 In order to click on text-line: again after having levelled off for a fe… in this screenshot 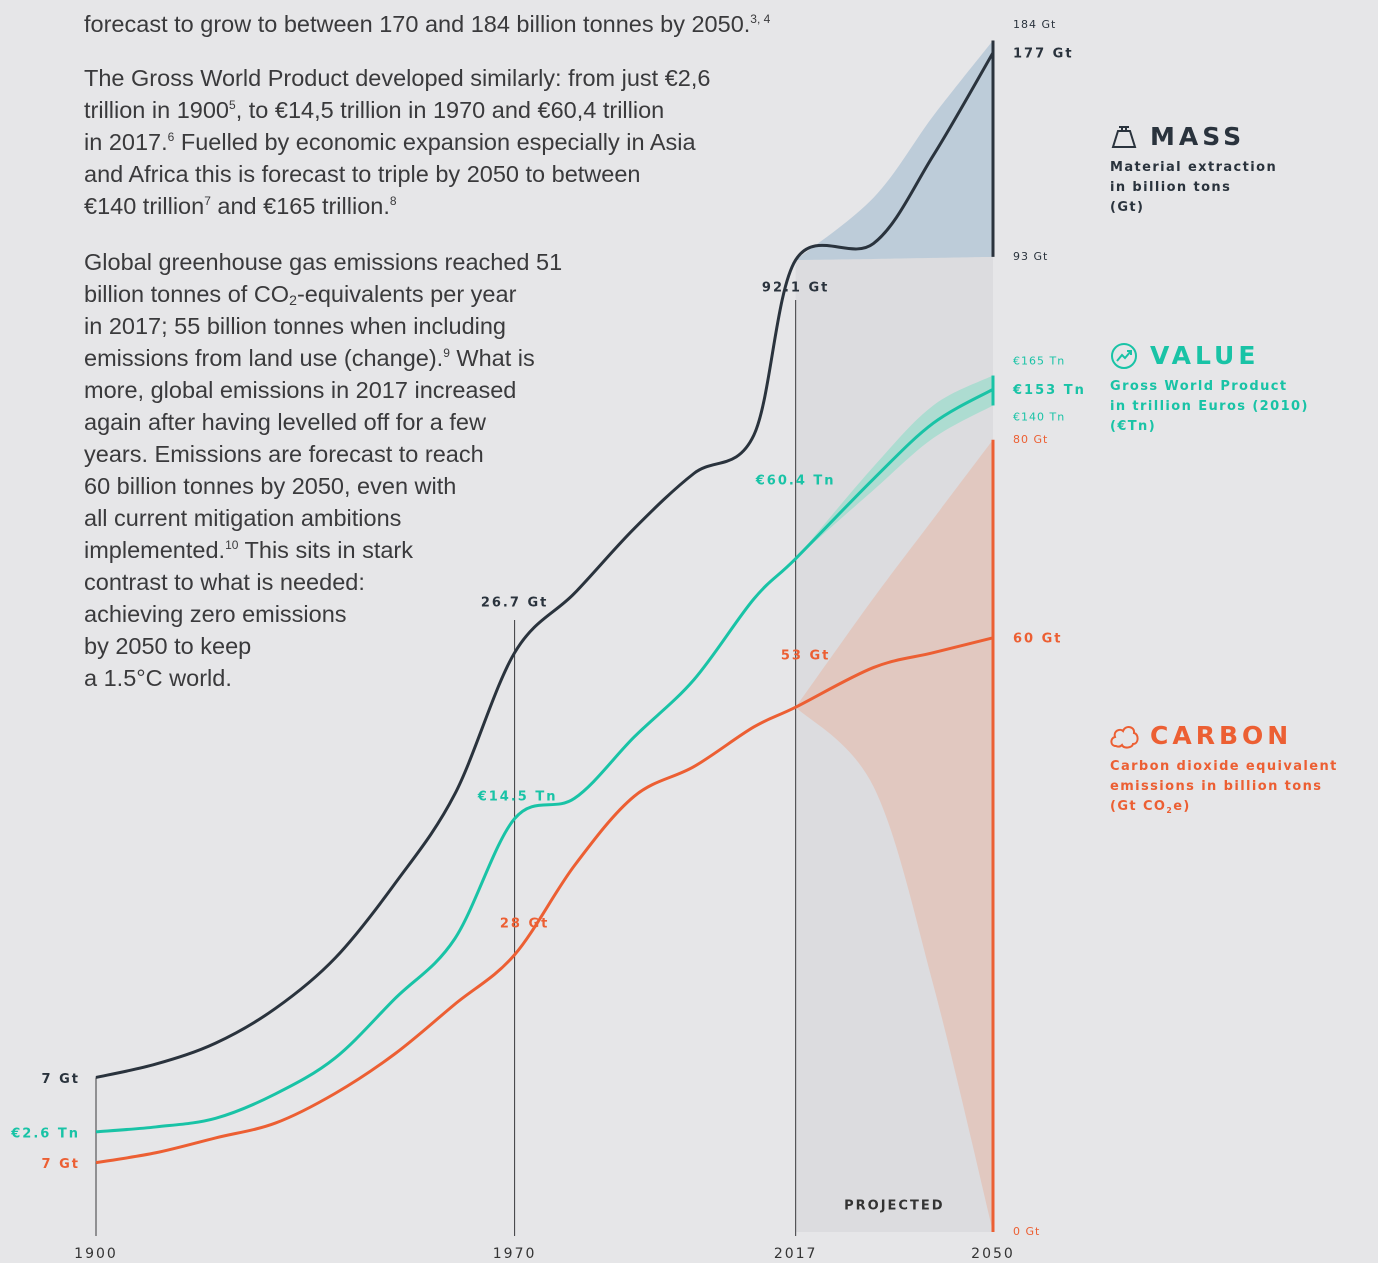, I will do `click(285, 422)`.